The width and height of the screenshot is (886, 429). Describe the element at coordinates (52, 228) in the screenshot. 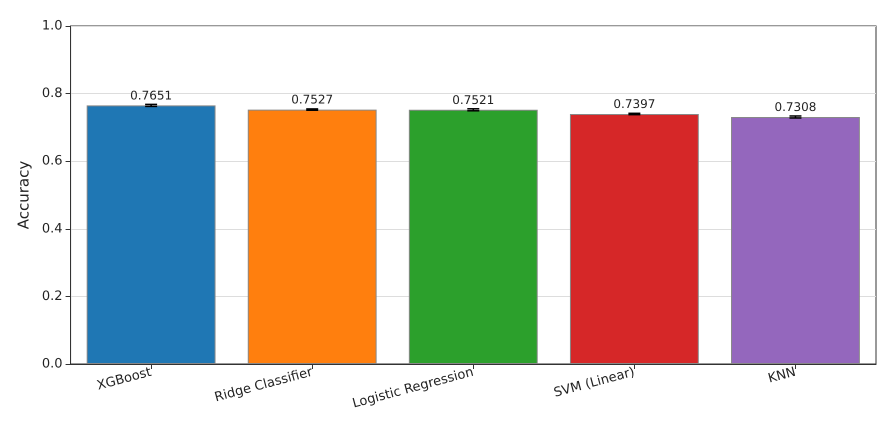

I see `y-tick-label: 0.4` at that location.